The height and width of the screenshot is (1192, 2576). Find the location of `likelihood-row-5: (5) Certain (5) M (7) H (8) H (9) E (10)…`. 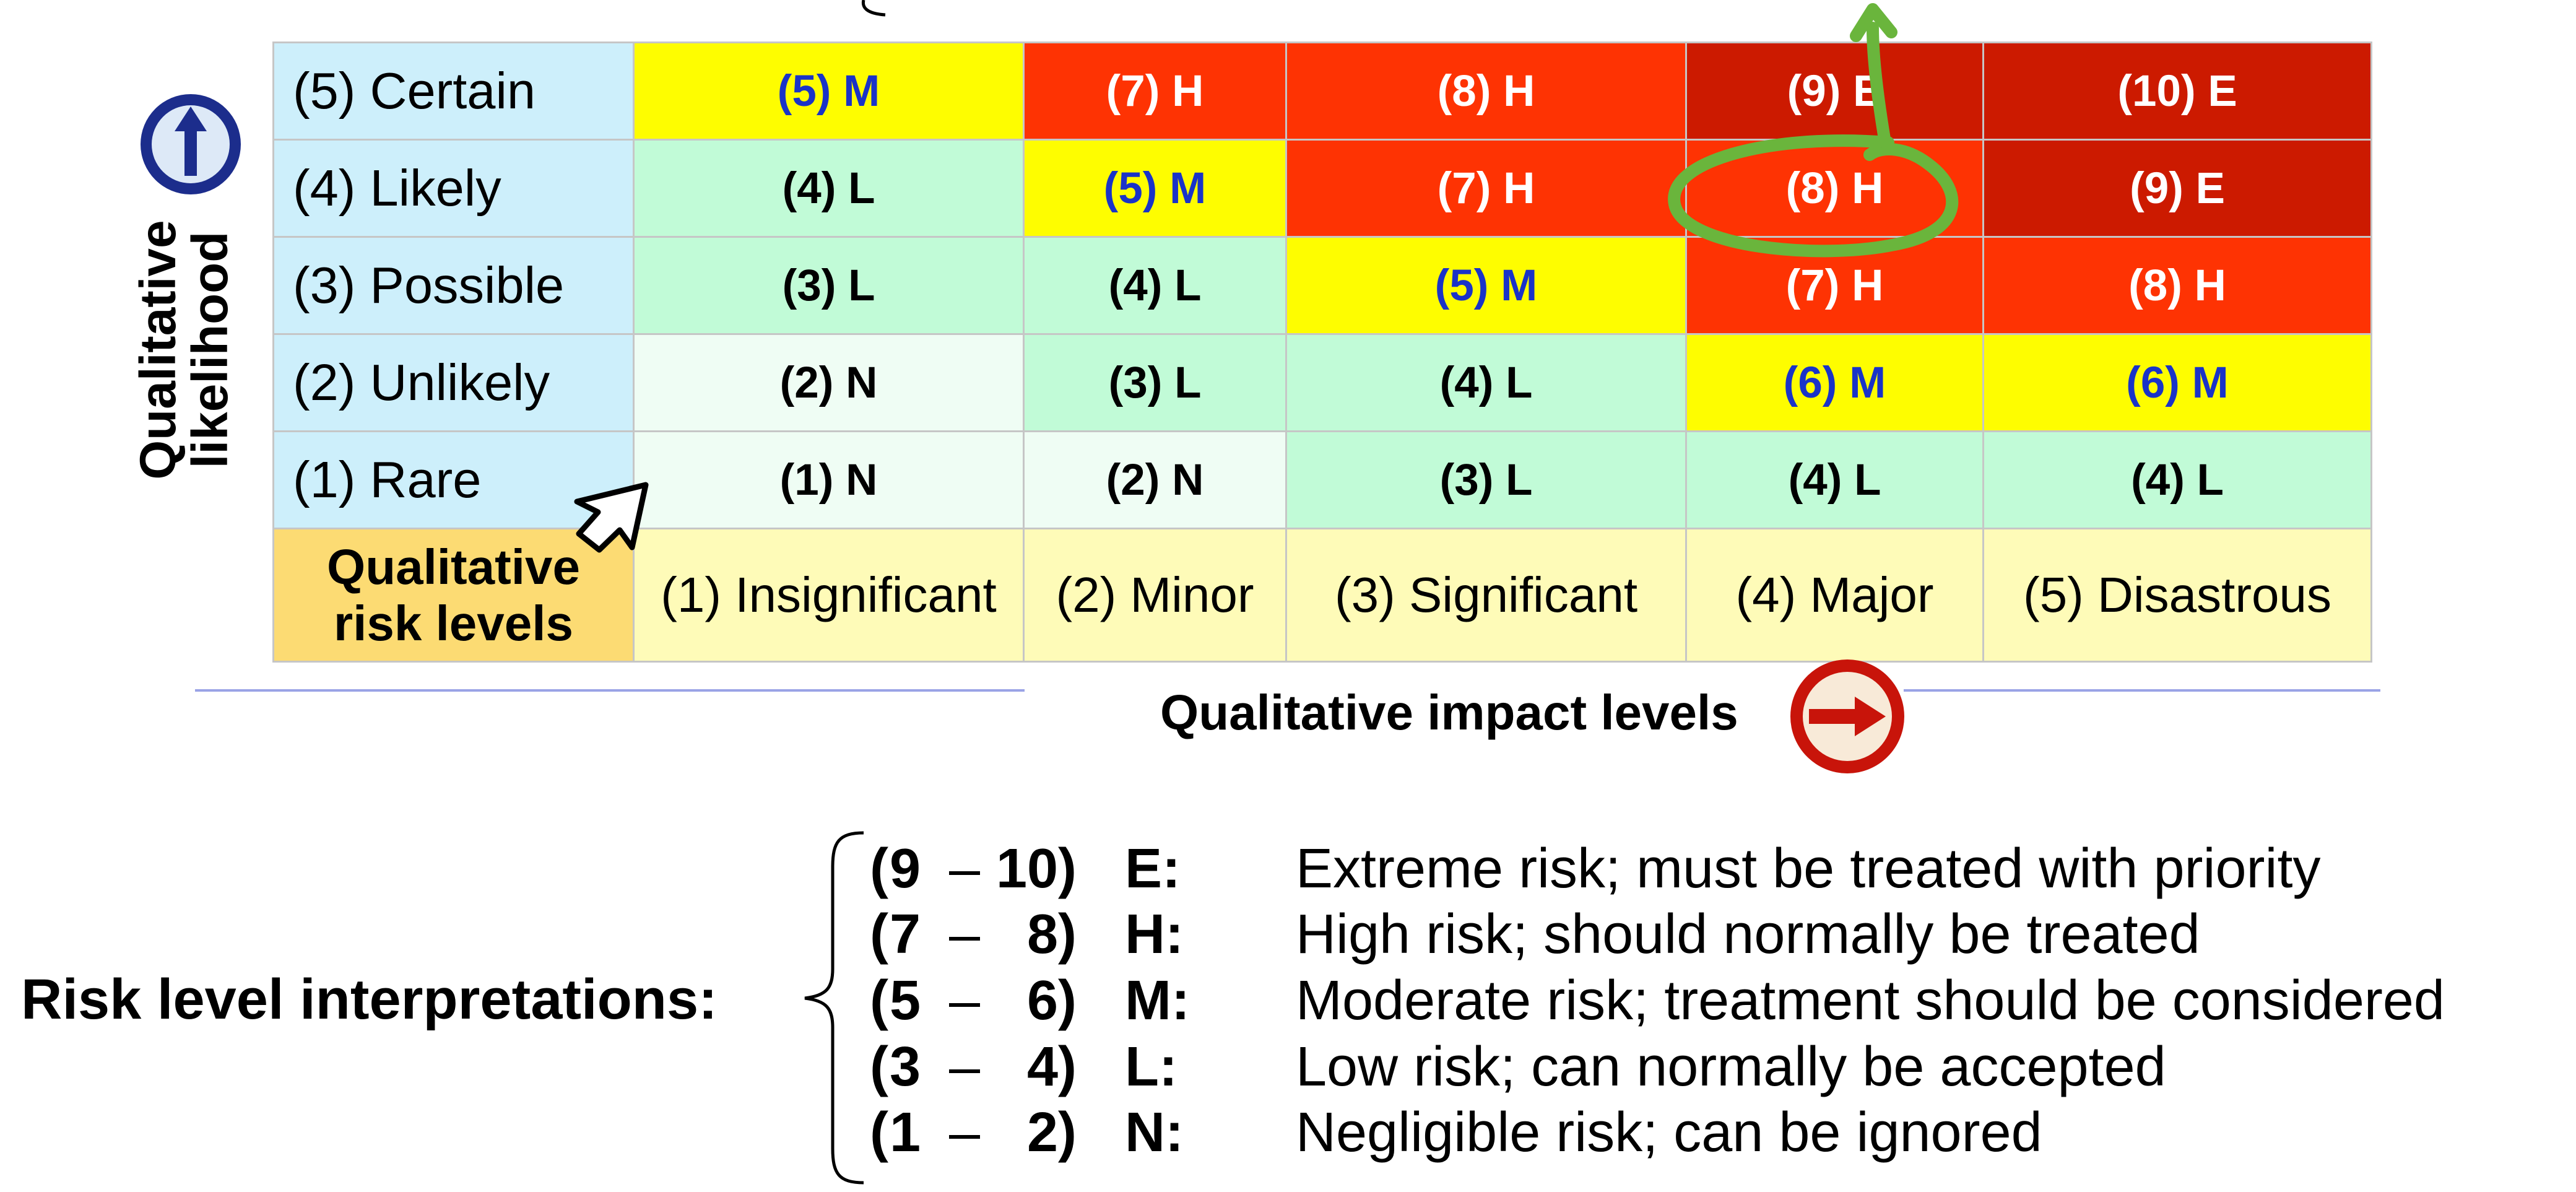

likelihood-row-5: (5) Certain (5) M (7) H (8) H (9) E (10)… is located at coordinates (1322, 91).